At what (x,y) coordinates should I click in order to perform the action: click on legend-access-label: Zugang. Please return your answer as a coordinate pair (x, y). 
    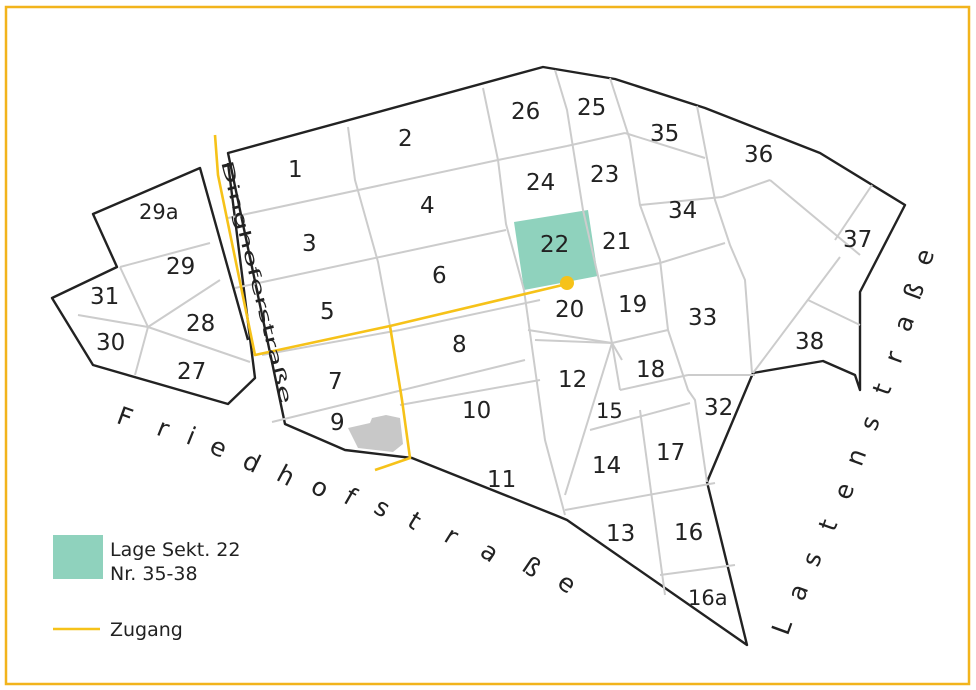
    Looking at the image, I should click on (146, 630).